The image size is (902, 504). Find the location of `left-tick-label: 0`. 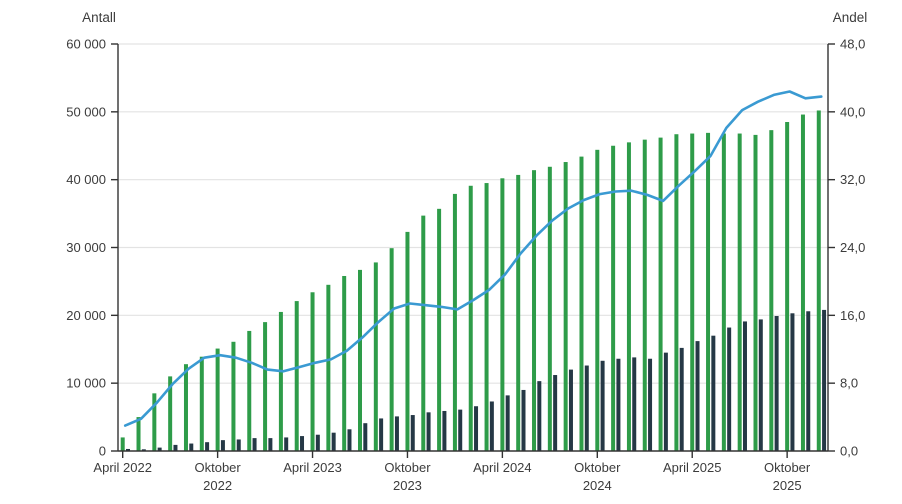

left-tick-label: 0 is located at coordinates (102, 451).